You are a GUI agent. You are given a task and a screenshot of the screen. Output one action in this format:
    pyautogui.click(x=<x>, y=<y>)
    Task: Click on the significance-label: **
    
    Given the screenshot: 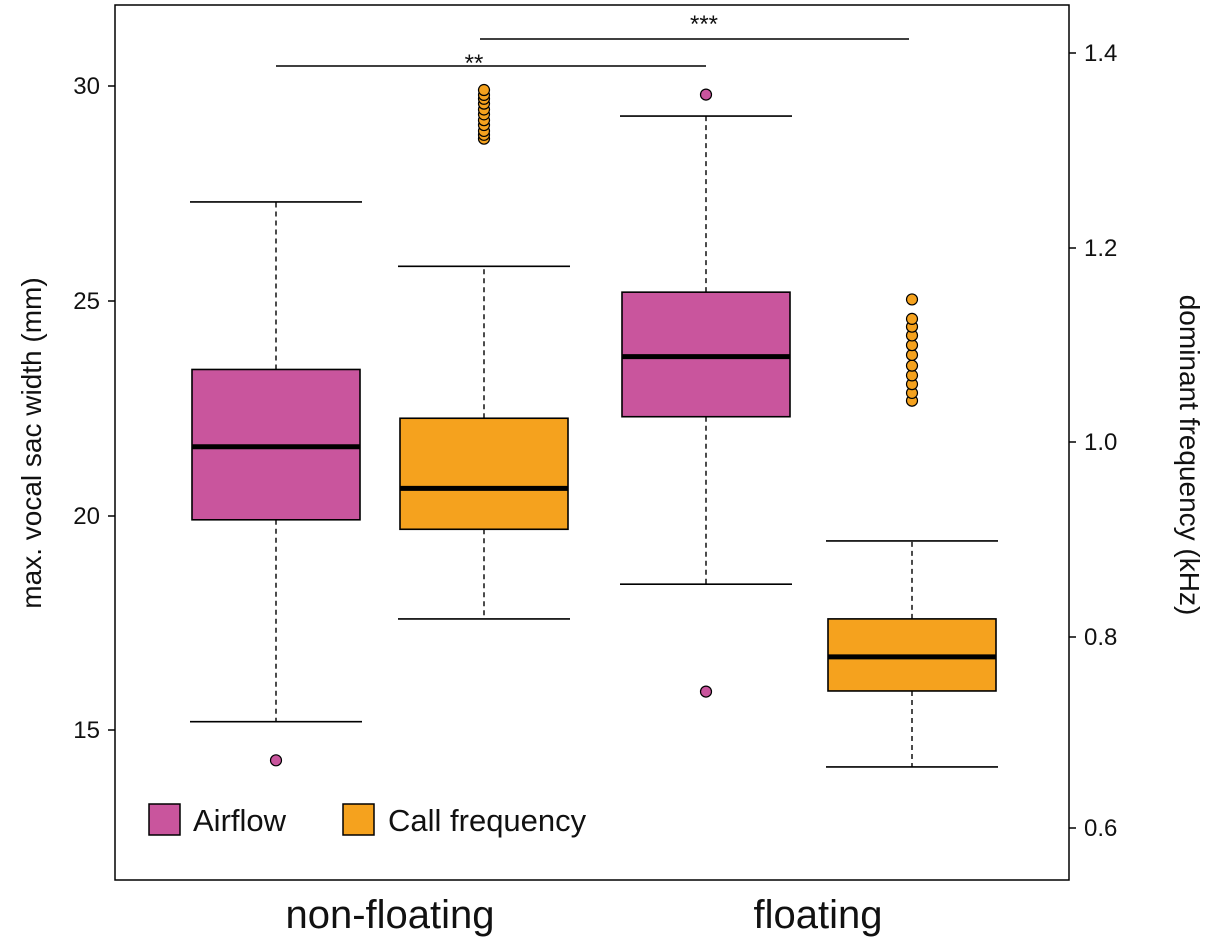 What is the action you would take?
    pyautogui.click(x=474, y=63)
    